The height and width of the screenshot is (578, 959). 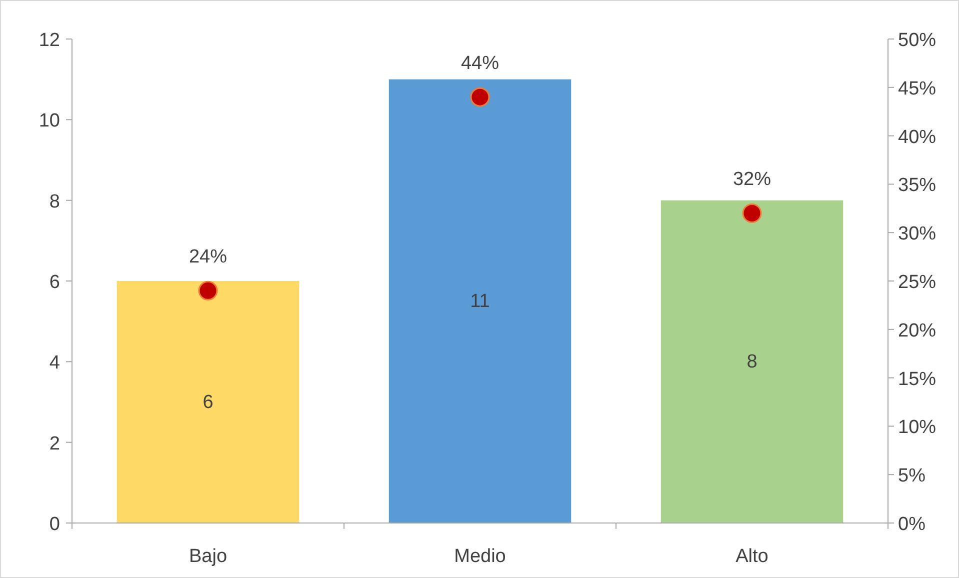 What do you see at coordinates (917, 137) in the screenshot?
I see `y2-tick-label: 40%` at bounding box center [917, 137].